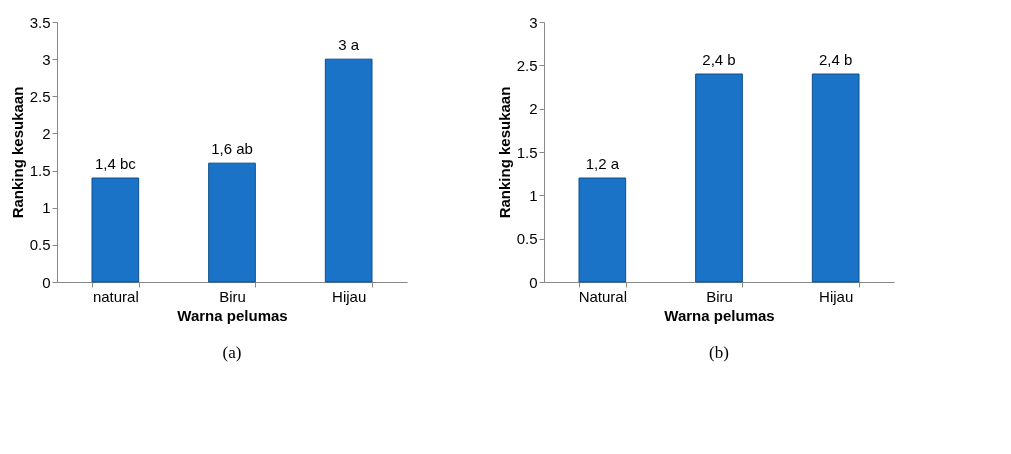  Describe the element at coordinates (115, 163) in the screenshot. I see `data-label: 1,4 bc` at that location.